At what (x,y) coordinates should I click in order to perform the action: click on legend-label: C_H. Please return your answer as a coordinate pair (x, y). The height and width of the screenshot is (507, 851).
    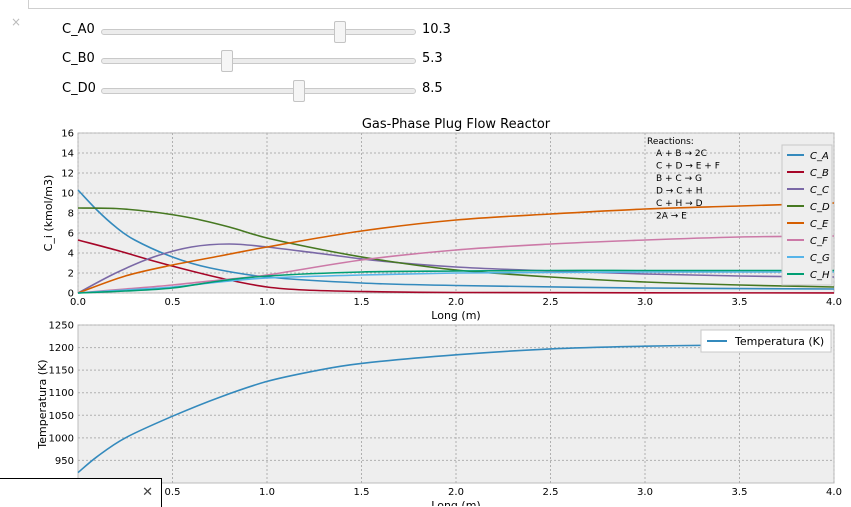
    Looking at the image, I should click on (820, 275).